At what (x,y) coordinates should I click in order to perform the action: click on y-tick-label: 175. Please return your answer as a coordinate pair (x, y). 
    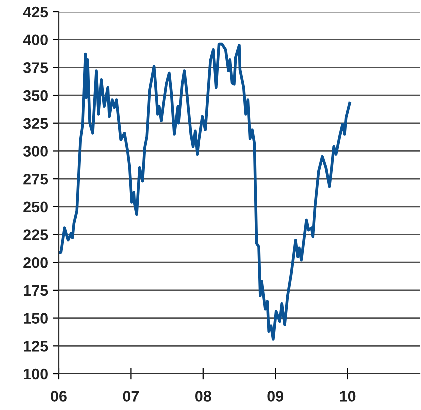
    Looking at the image, I should click on (36, 290).